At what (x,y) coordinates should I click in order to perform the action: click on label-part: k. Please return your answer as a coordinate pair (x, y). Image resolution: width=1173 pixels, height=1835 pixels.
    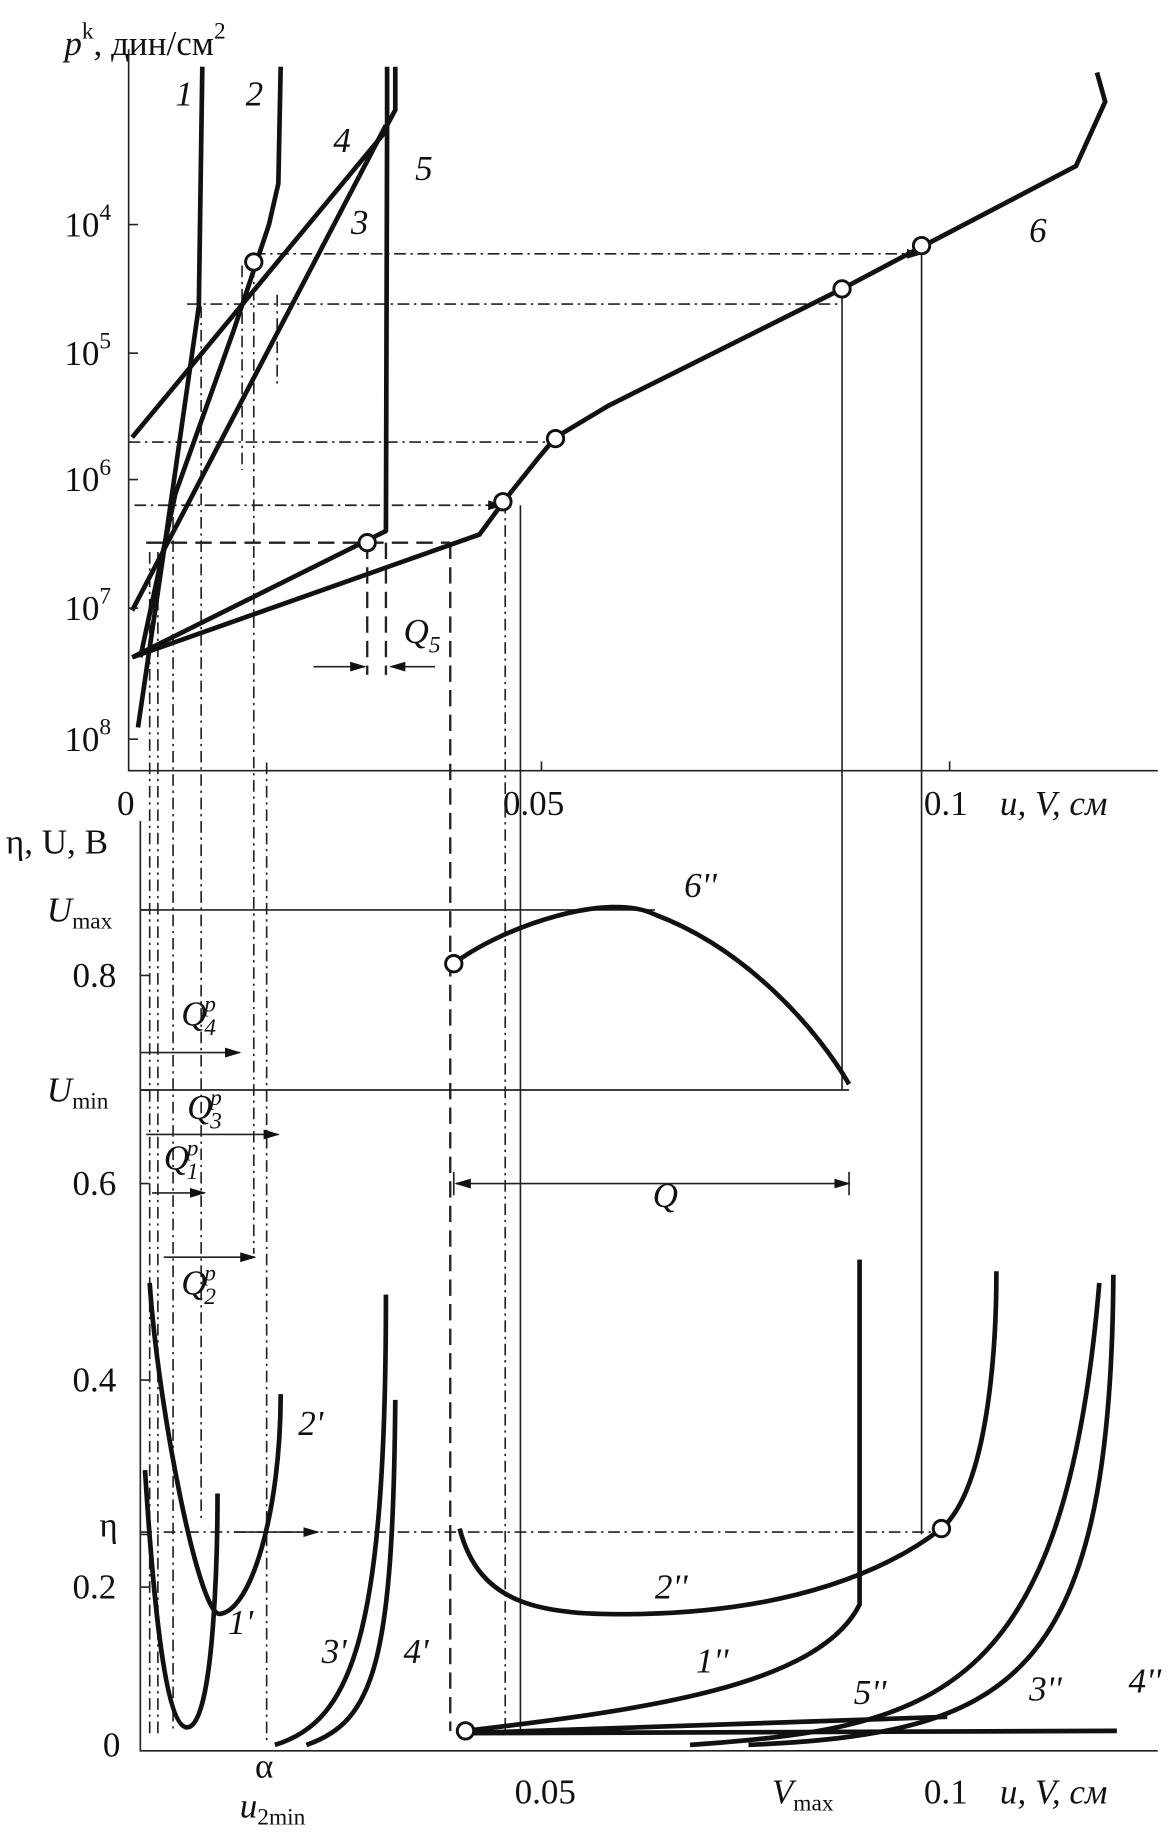
    Looking at the image, I should click on (88, 32).